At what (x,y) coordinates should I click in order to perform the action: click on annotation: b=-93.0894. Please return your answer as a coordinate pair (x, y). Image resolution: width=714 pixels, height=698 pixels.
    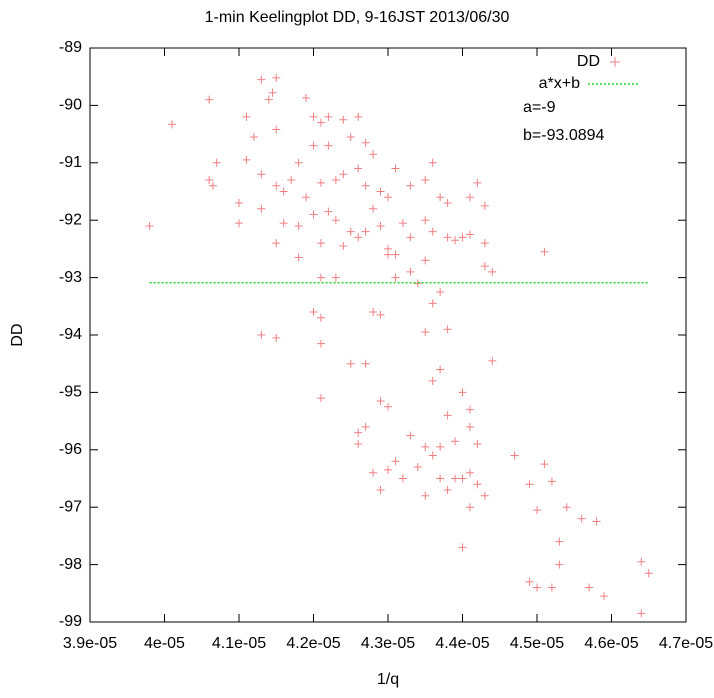
    Looking at the image, I should click on (564, 135).